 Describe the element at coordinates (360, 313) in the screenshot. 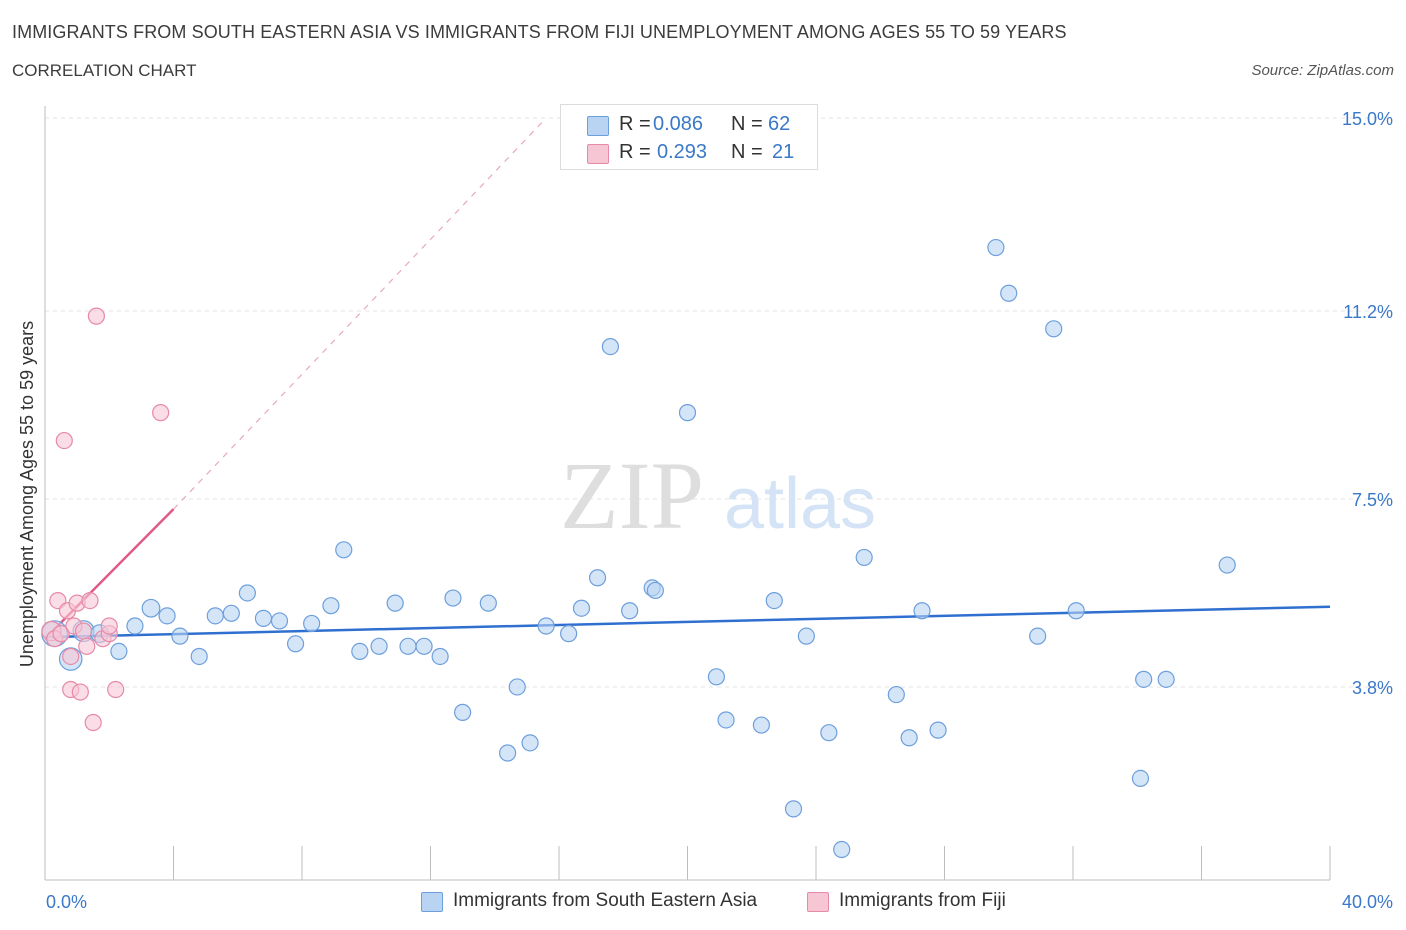

I see `trend-extension-fiji` at that location.